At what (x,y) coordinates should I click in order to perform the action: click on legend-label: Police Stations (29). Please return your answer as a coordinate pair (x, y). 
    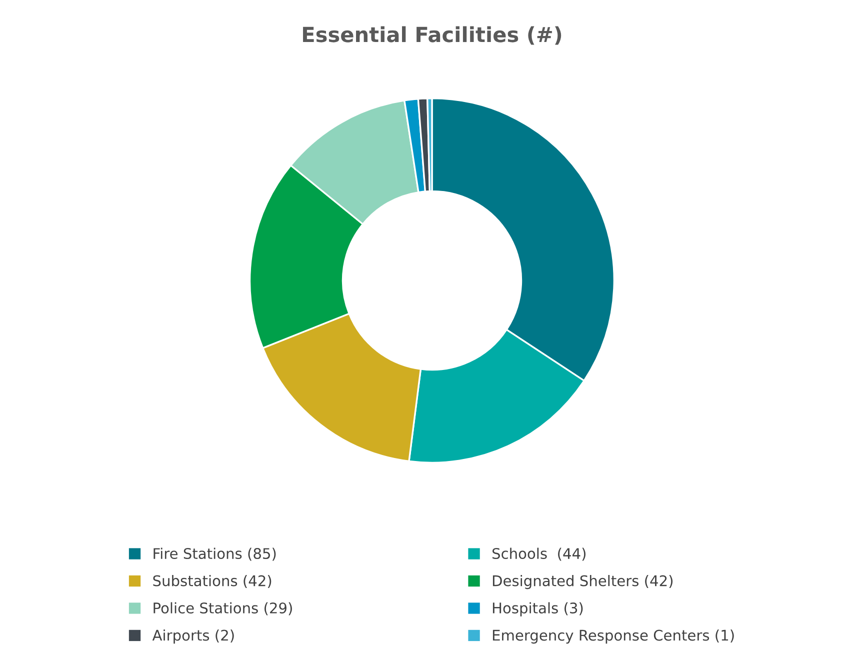
    Looking at the image, I should click on (223, 609).